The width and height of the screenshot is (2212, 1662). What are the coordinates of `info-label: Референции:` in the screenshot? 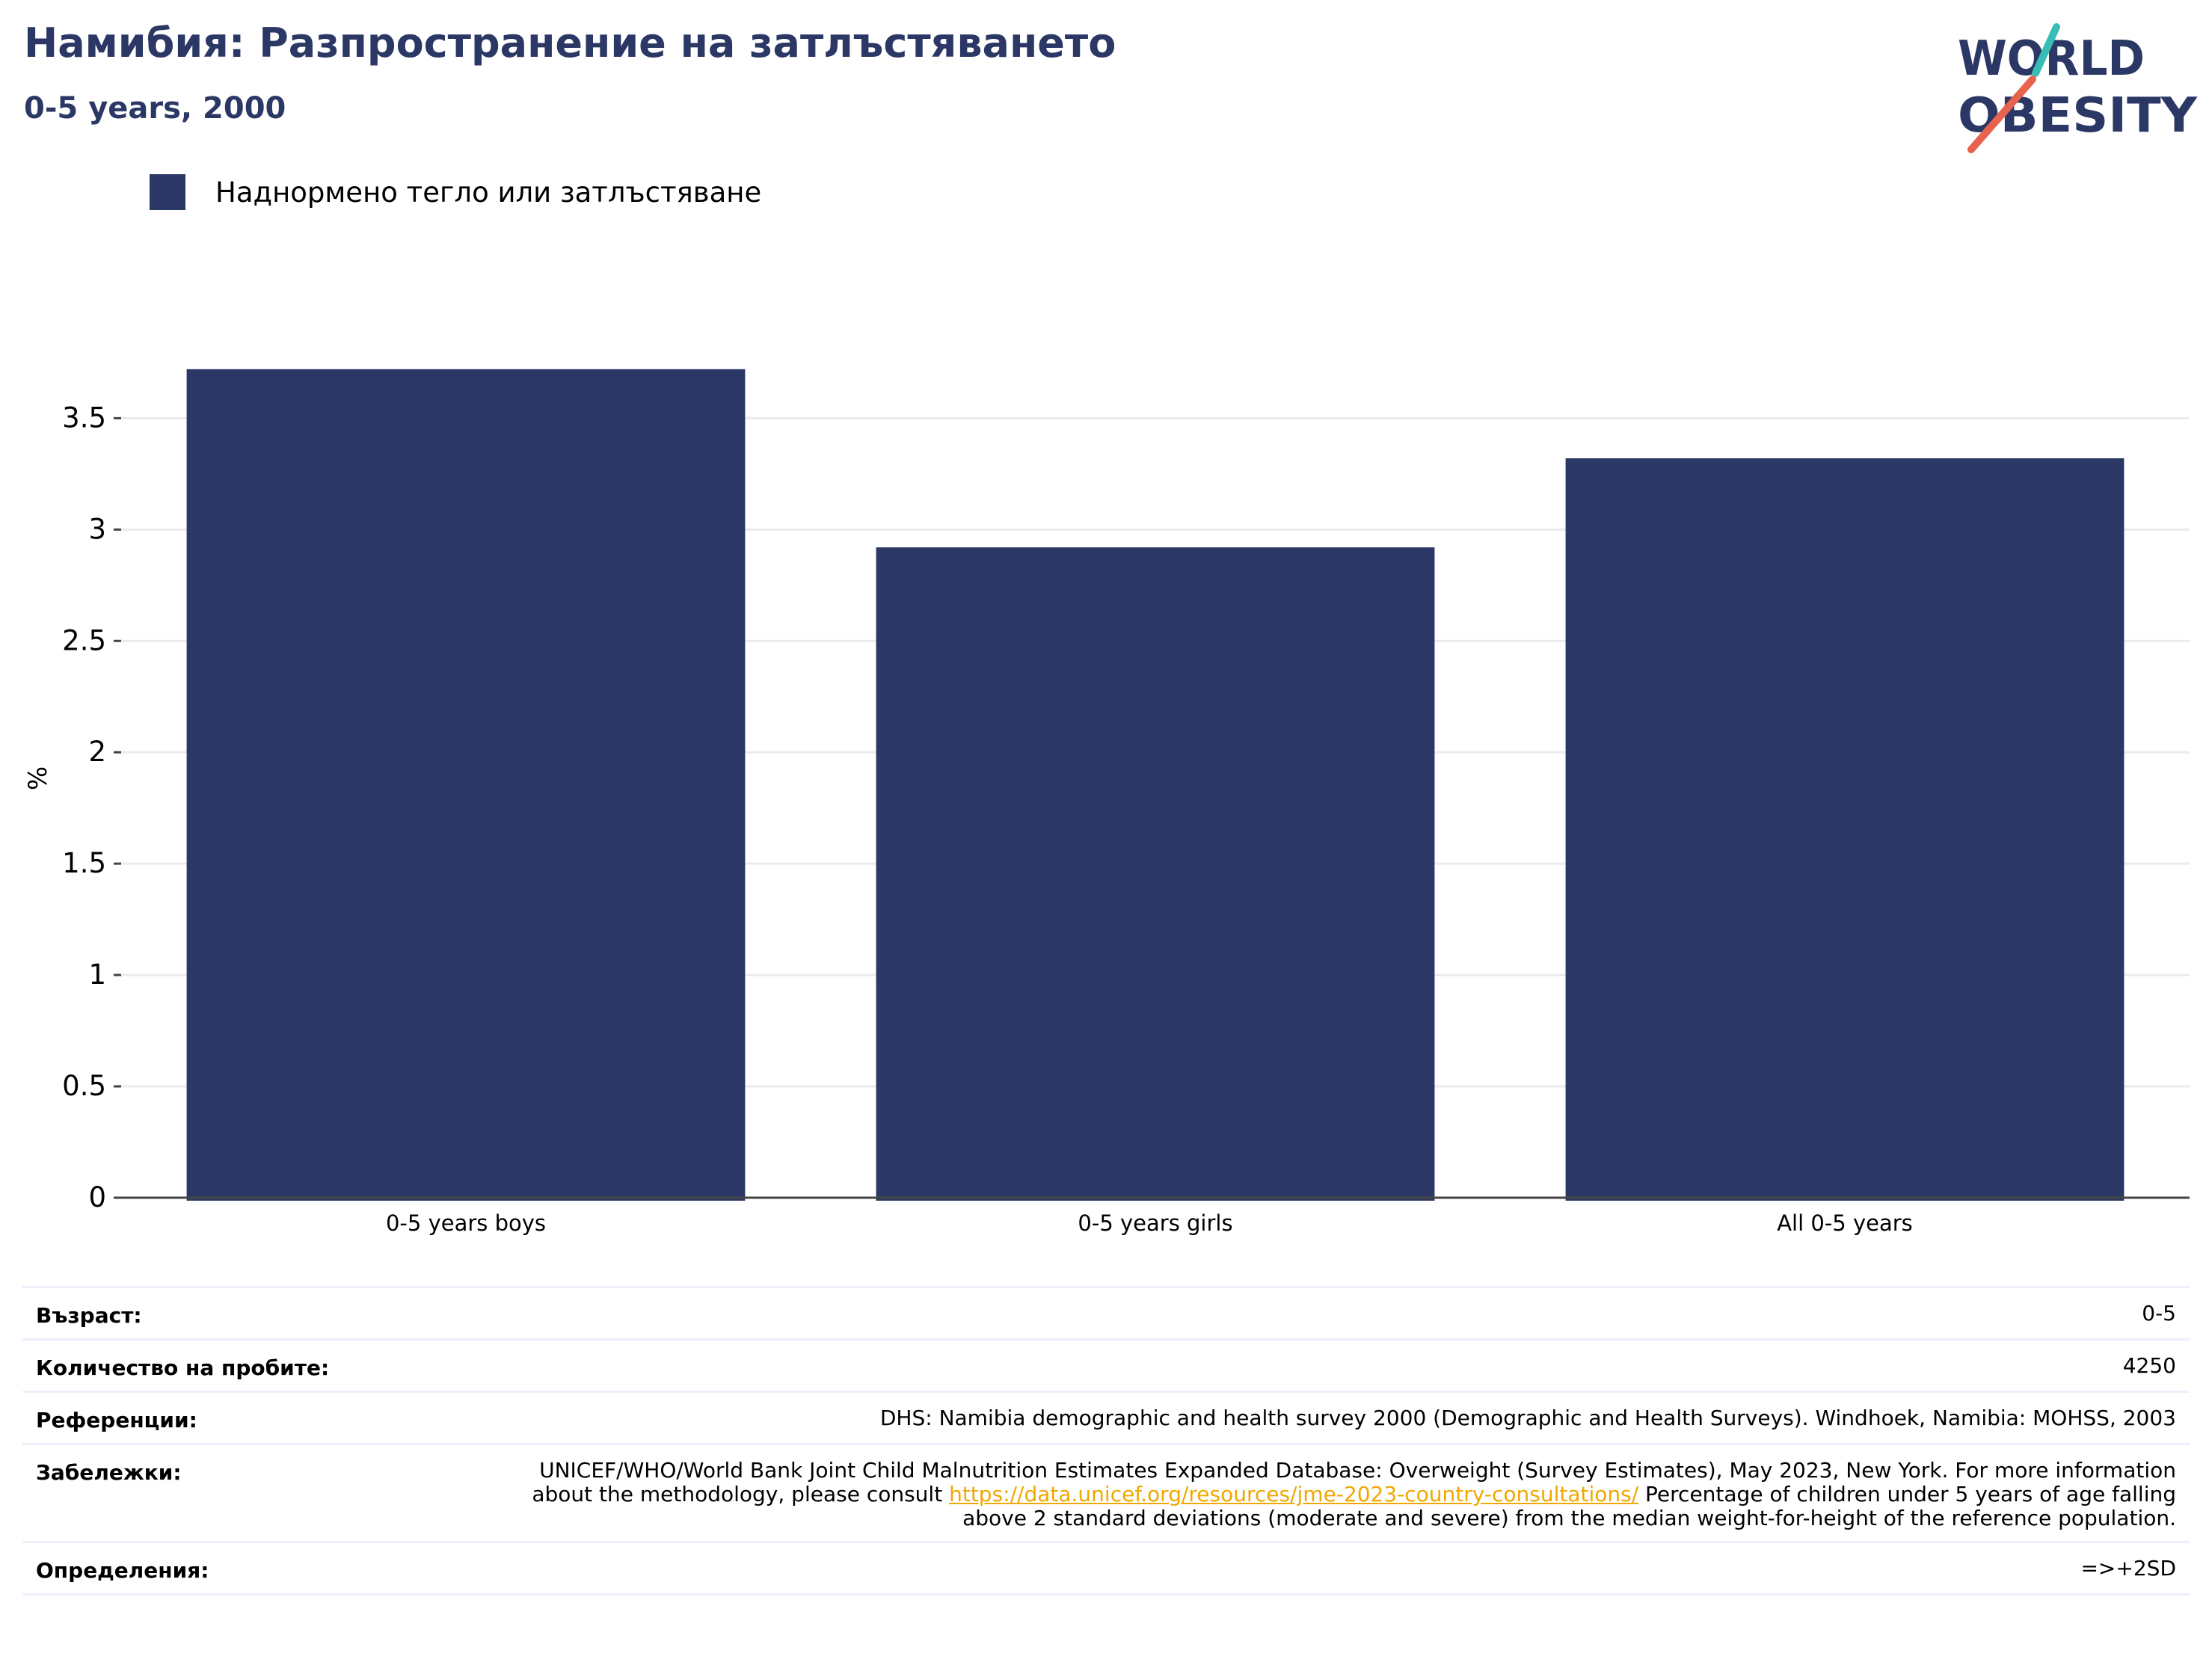 It's located at (116, 1420).